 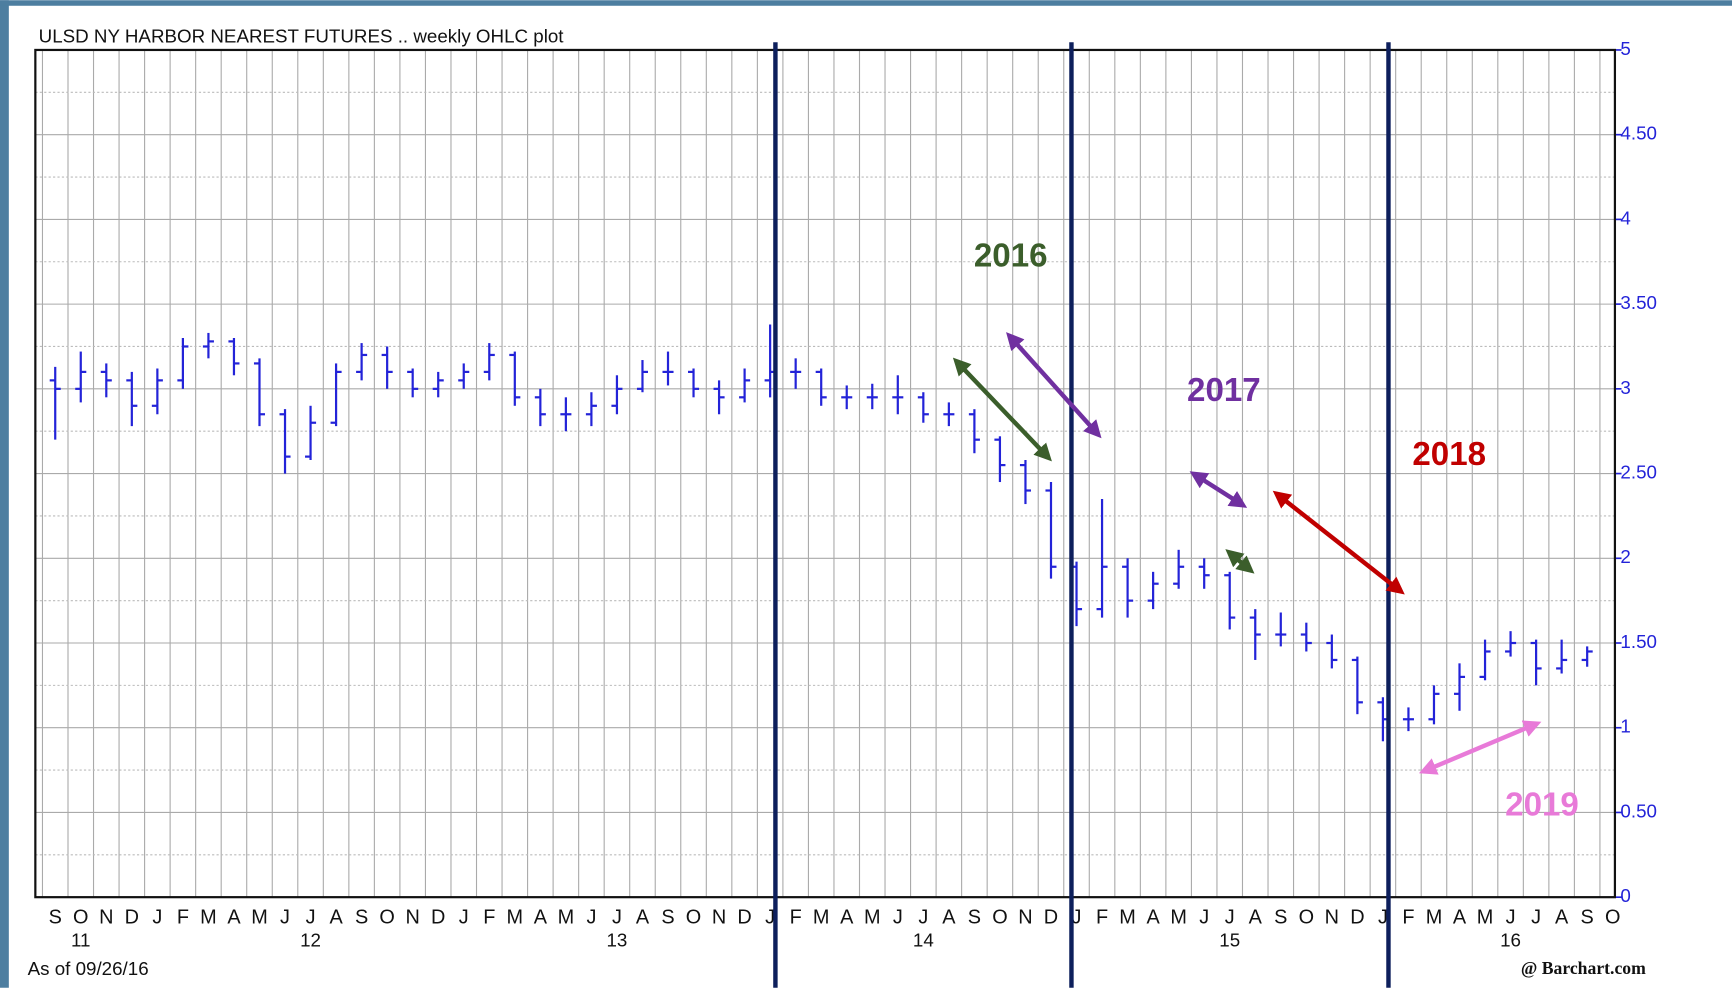 What do you see at coordinates (1625, 895) in the screenshot?
I see `y-tick-label: 0` at bounding box center [1625, 895].